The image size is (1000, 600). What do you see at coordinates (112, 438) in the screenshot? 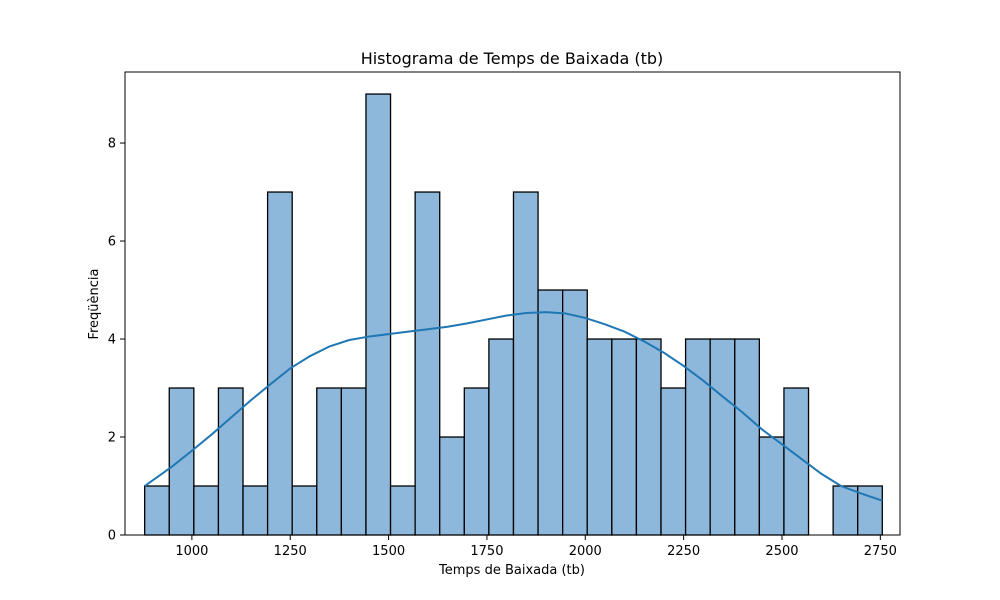
I see `y-tick-label: 2` at bounding box center [112, 438].